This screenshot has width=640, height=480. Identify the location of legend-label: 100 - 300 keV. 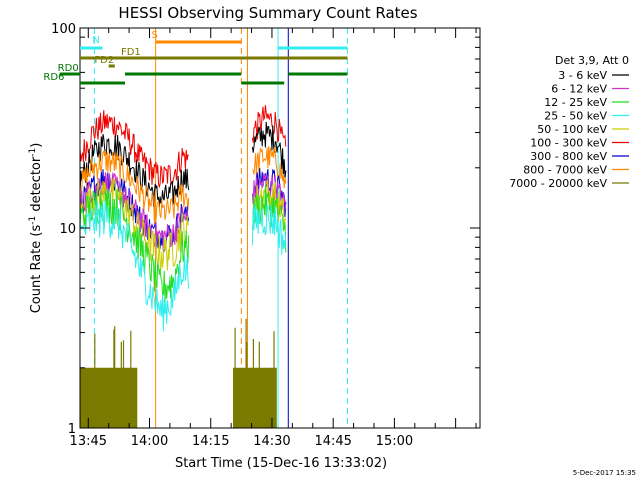
(568, 143).